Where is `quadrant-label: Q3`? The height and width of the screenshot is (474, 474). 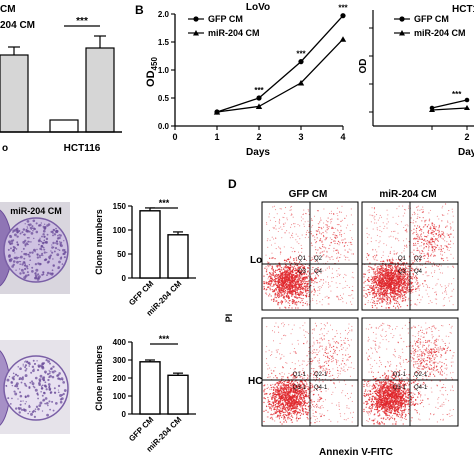
quadrant-label: Q3 is located at coordinates (302, 272).